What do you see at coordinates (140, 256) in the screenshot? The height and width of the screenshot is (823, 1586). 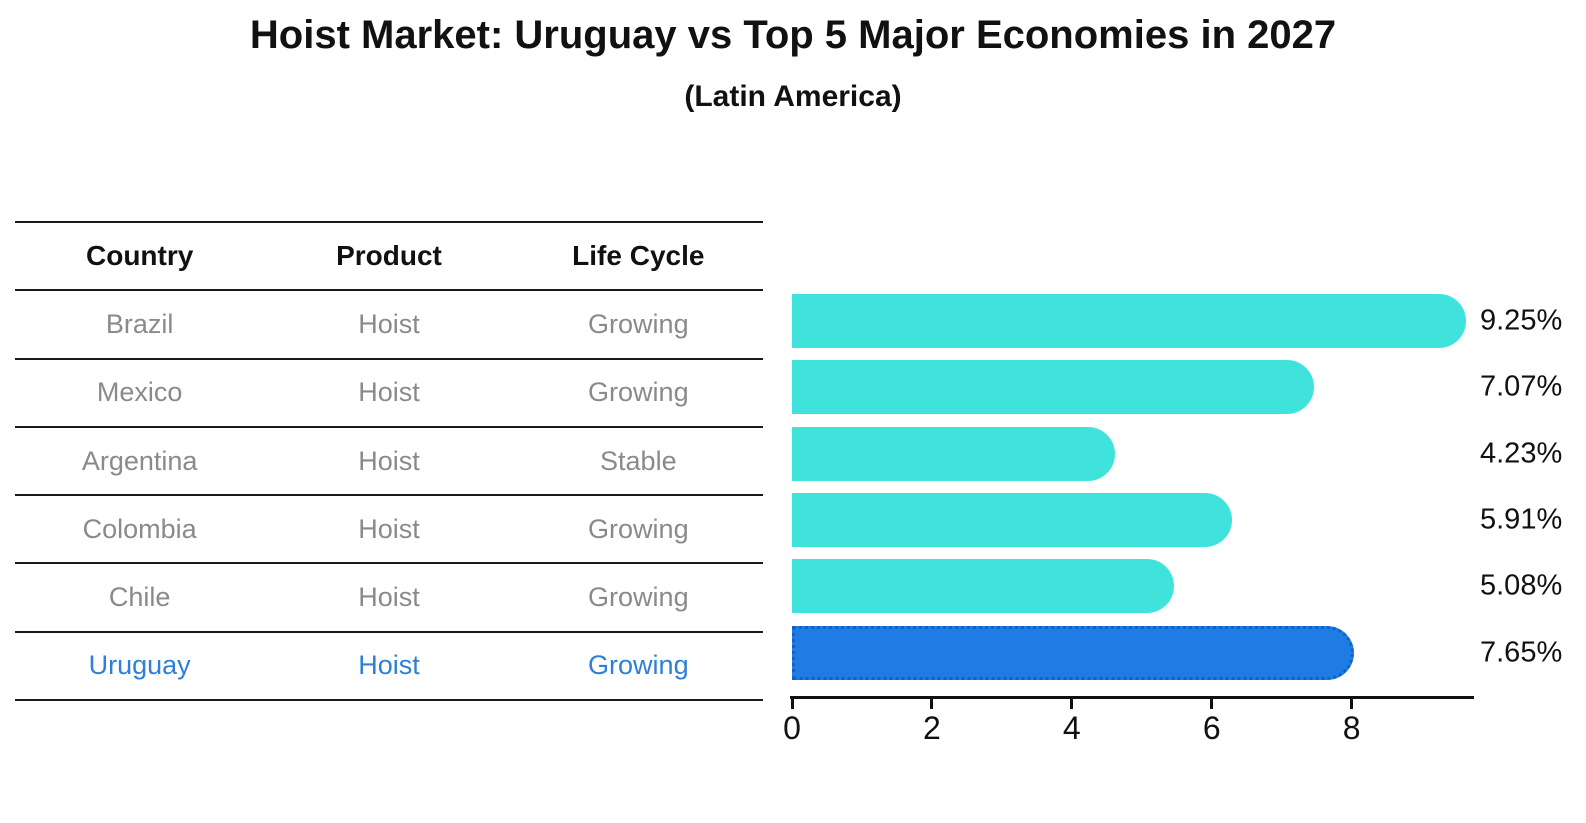 I see `column-header-country: Country` at bounding box center [140, 256].